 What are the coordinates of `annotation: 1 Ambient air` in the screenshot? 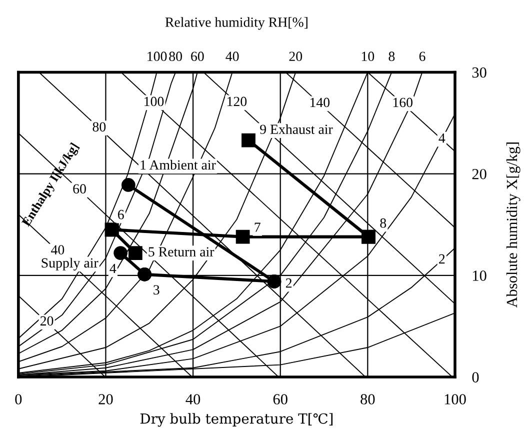 It's located at (178, 165).